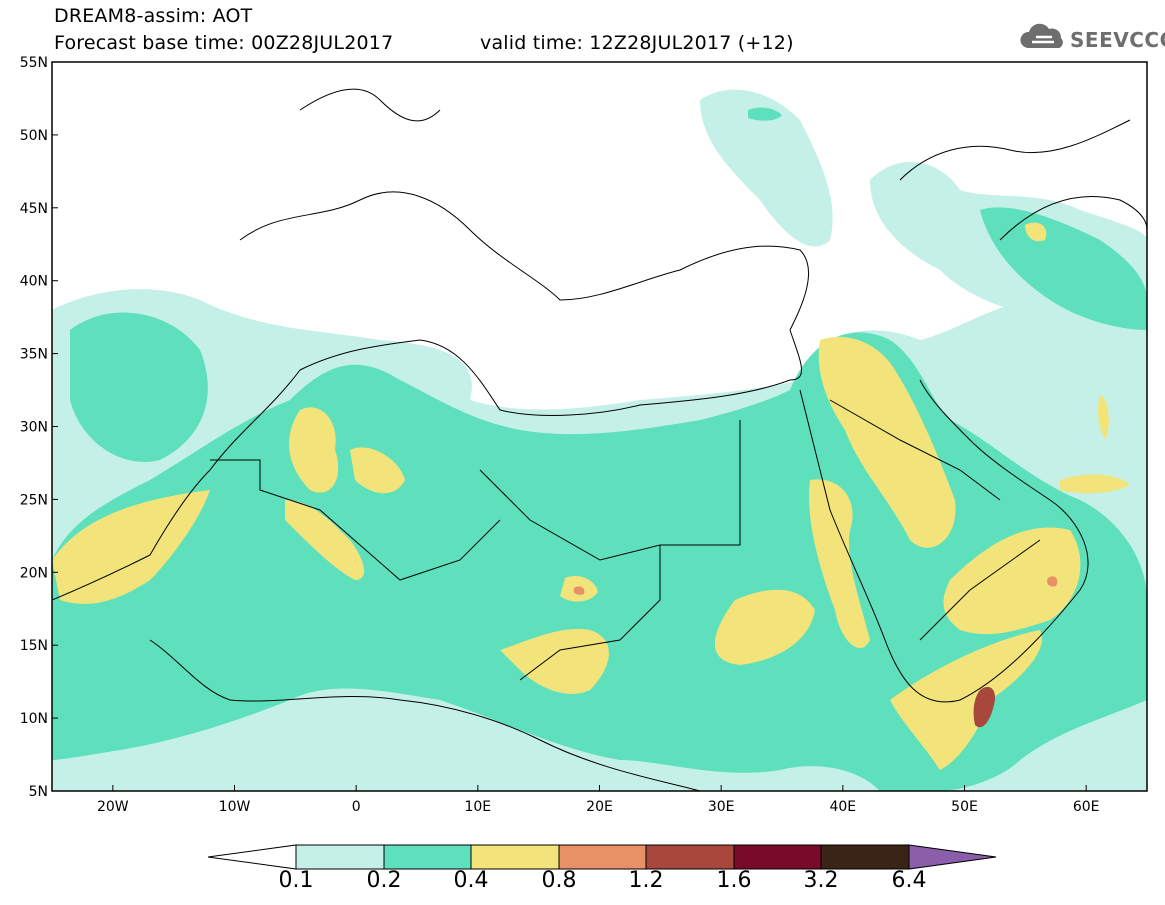 This screenshot has width=1165, height=905. What do you see at coordinates (984, 707) in the screenshot?
I see `aot-level-1.2-region` at bounding box center [984, 707].